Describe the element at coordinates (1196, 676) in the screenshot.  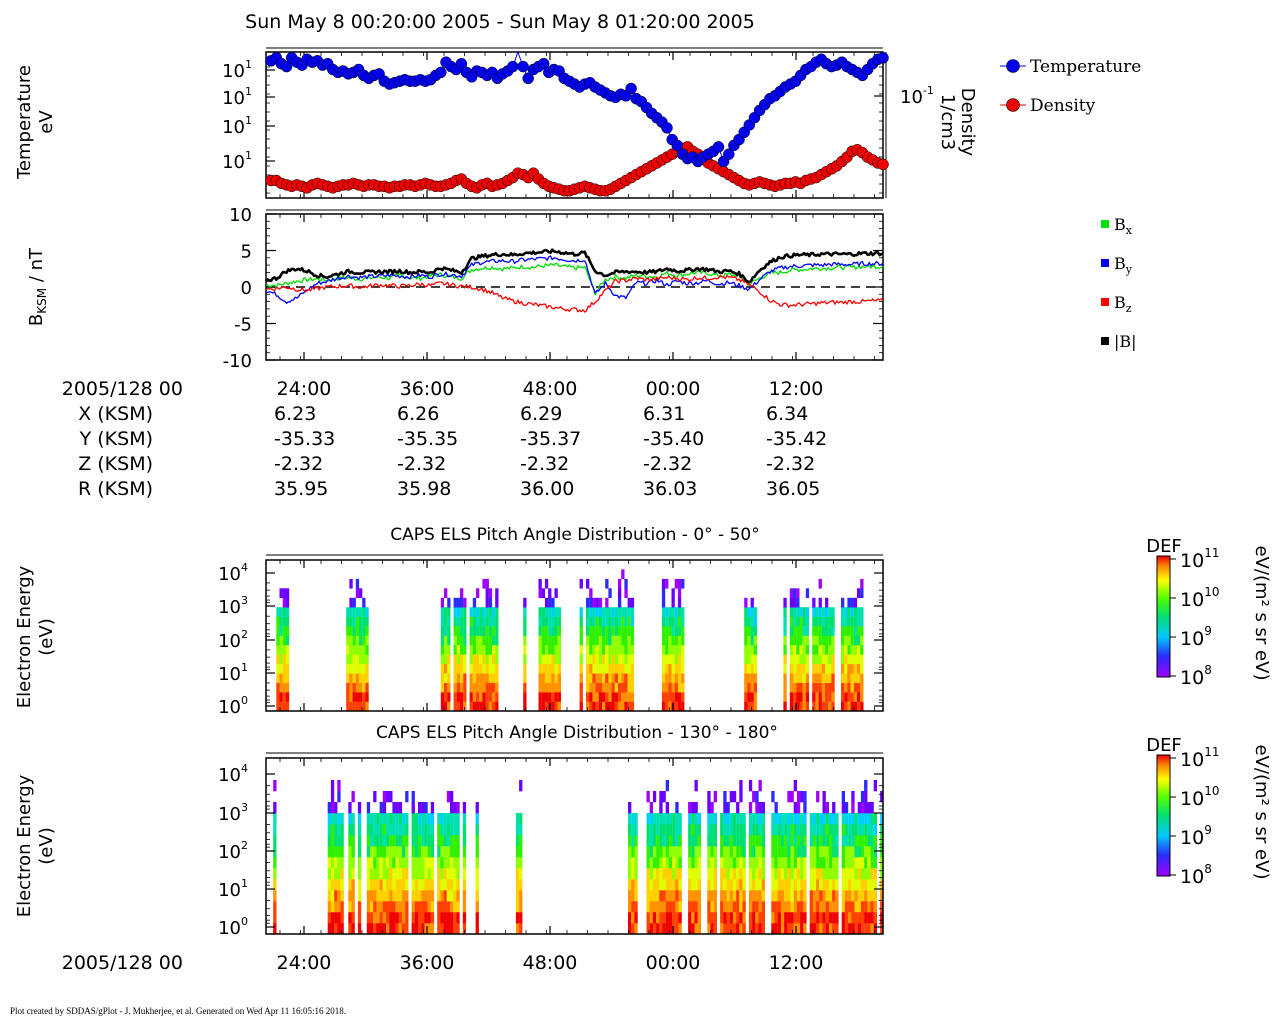
I see `colorbar-tick-label: 108` at that location.